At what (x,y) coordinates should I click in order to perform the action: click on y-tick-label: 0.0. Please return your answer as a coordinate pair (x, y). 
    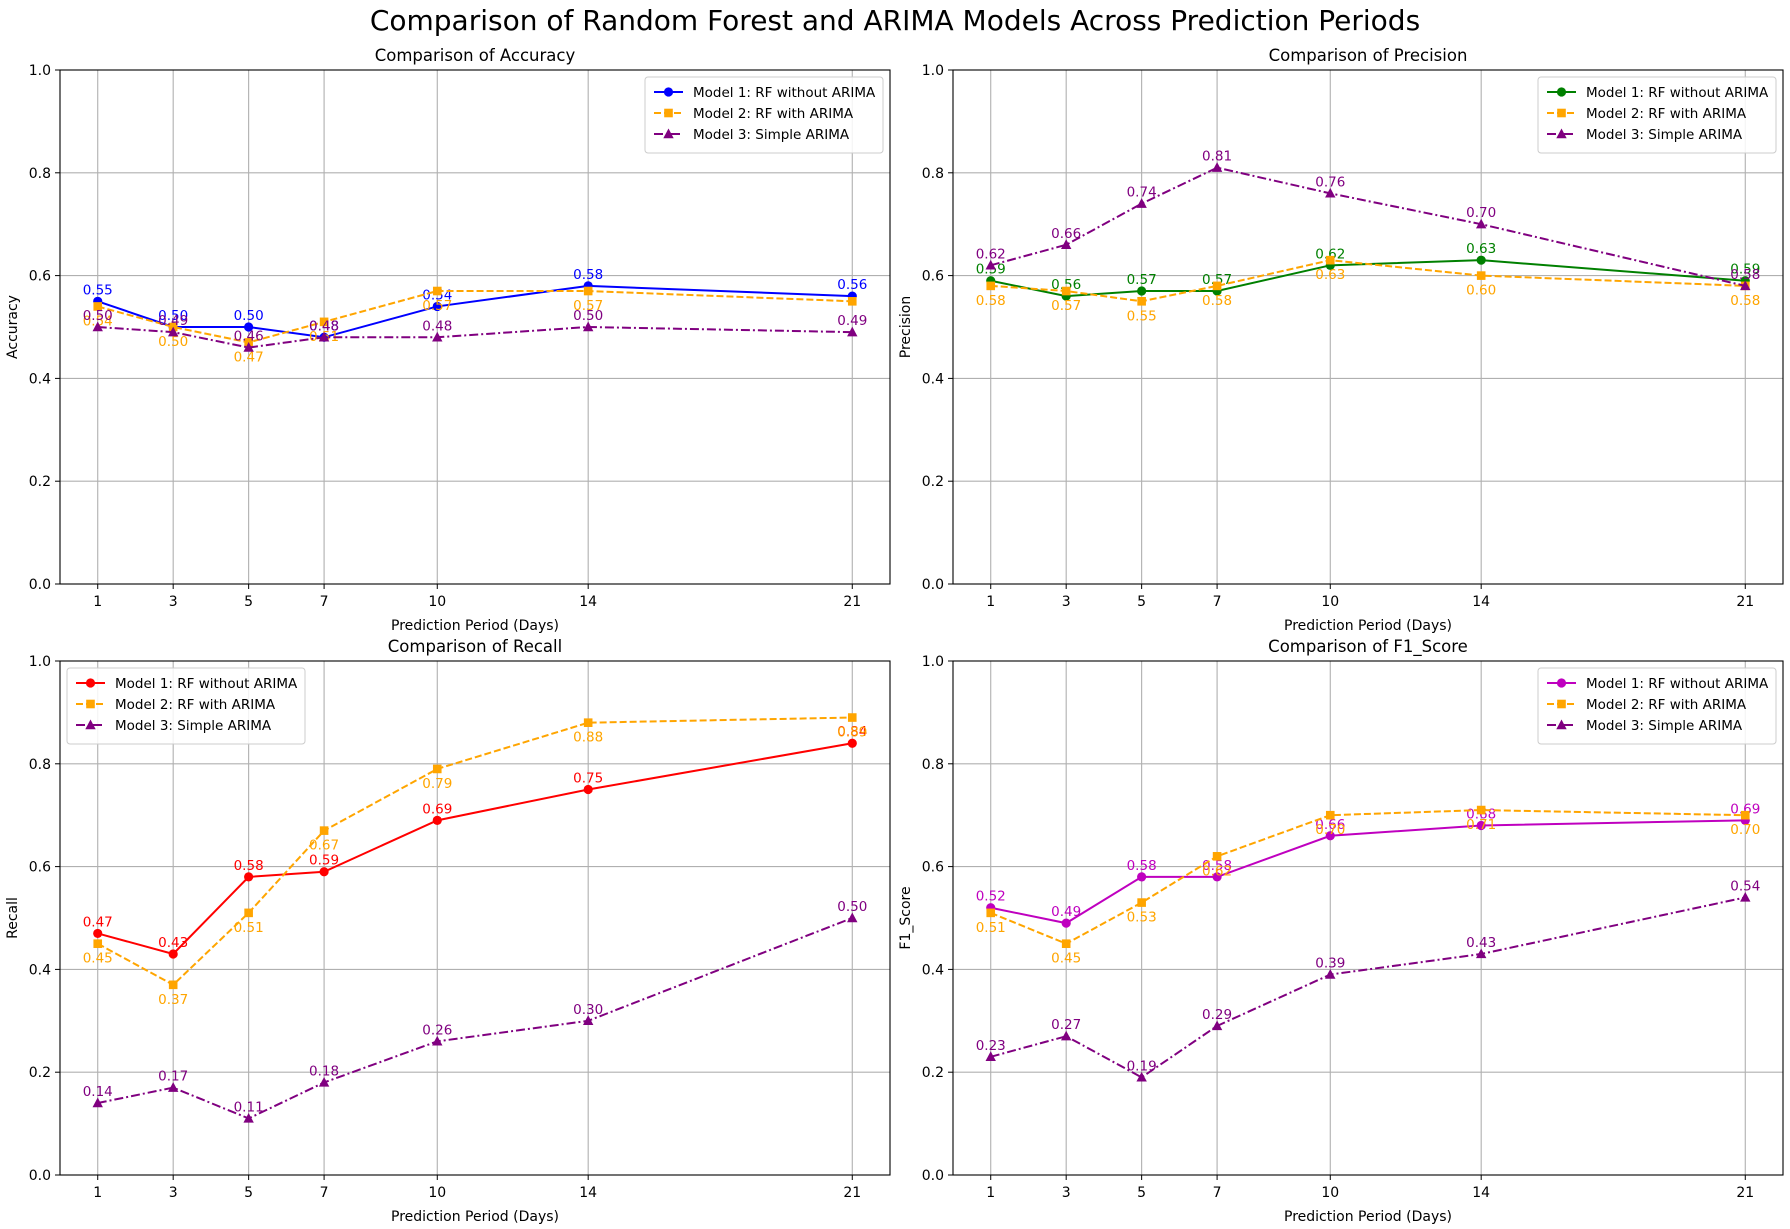
    Looking at the image, I should click on (933, 1176).